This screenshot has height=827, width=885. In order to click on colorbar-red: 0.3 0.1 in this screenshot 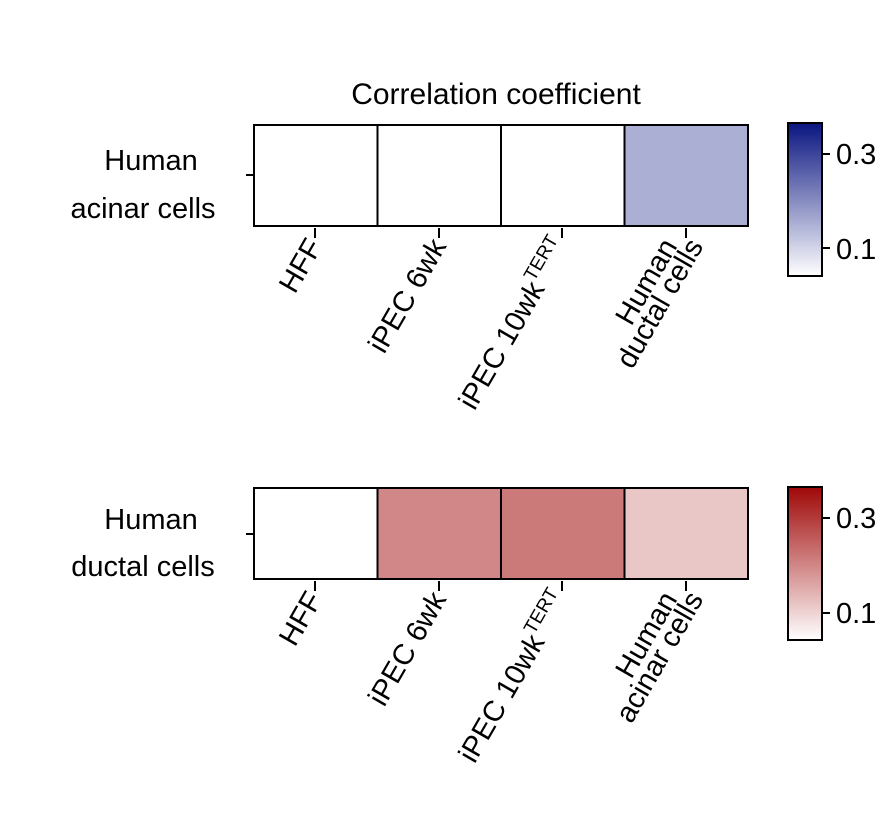, I will do `click(831, 563)`.